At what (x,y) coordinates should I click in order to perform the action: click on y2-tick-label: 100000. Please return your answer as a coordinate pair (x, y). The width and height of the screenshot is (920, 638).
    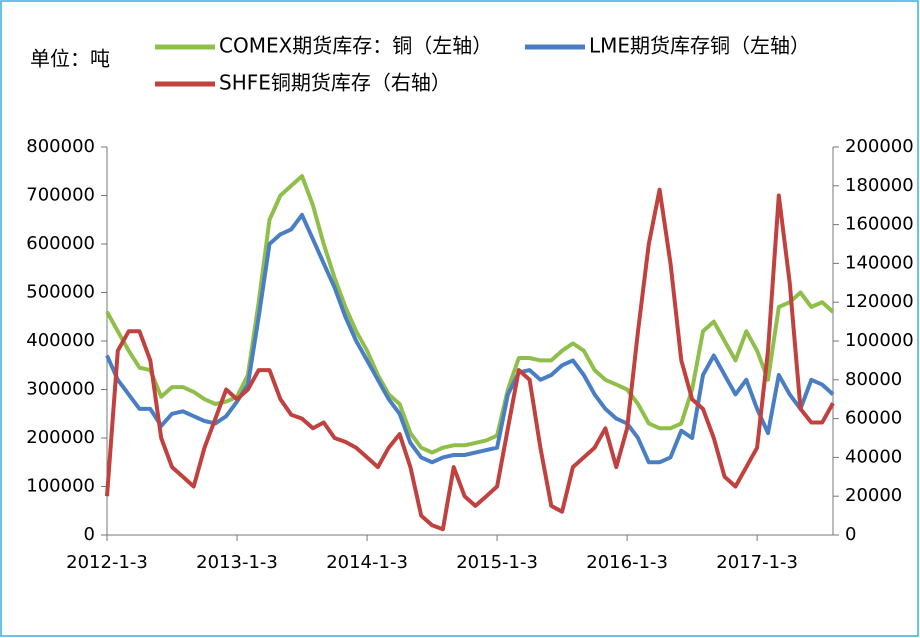
    Looking at the image, I should click on (879, 340).